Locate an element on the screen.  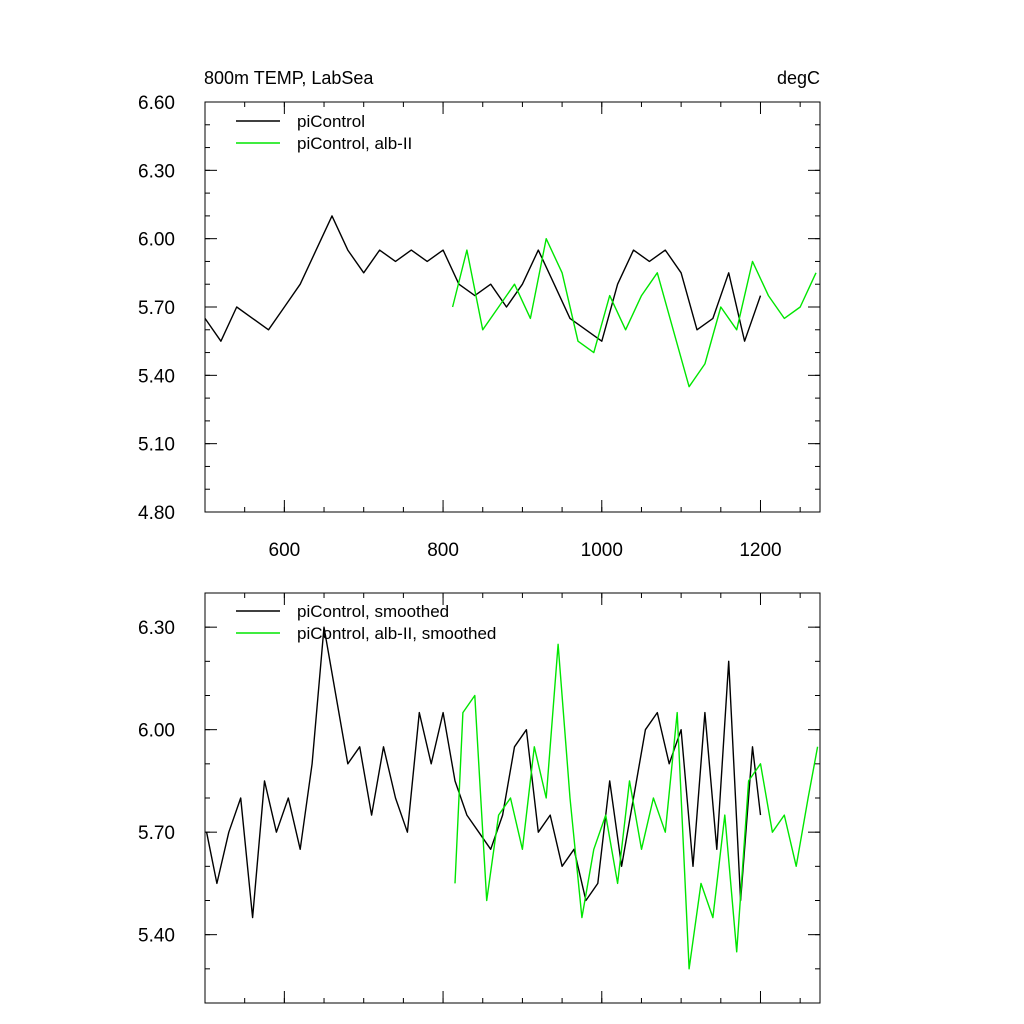
top-y-tick-label: 5.10 is located at coordinates (156, 445).